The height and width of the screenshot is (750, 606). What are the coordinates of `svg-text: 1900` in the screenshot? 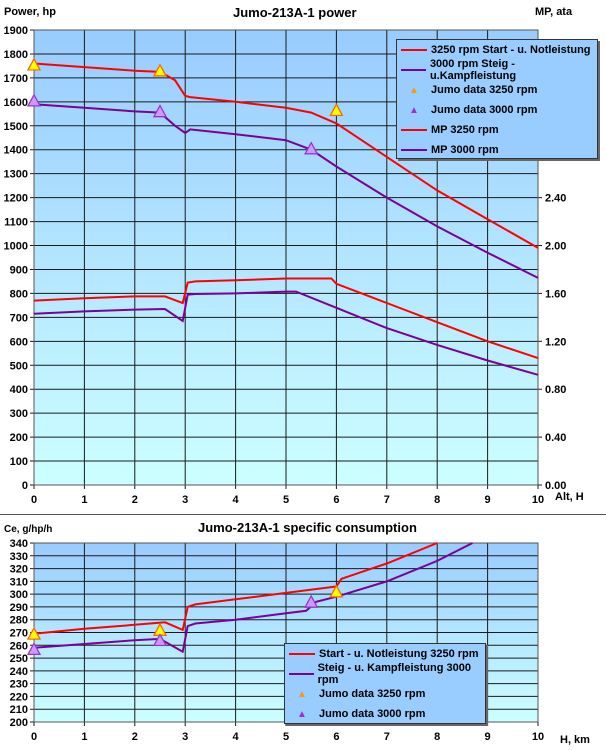 It's located at (16, 31).